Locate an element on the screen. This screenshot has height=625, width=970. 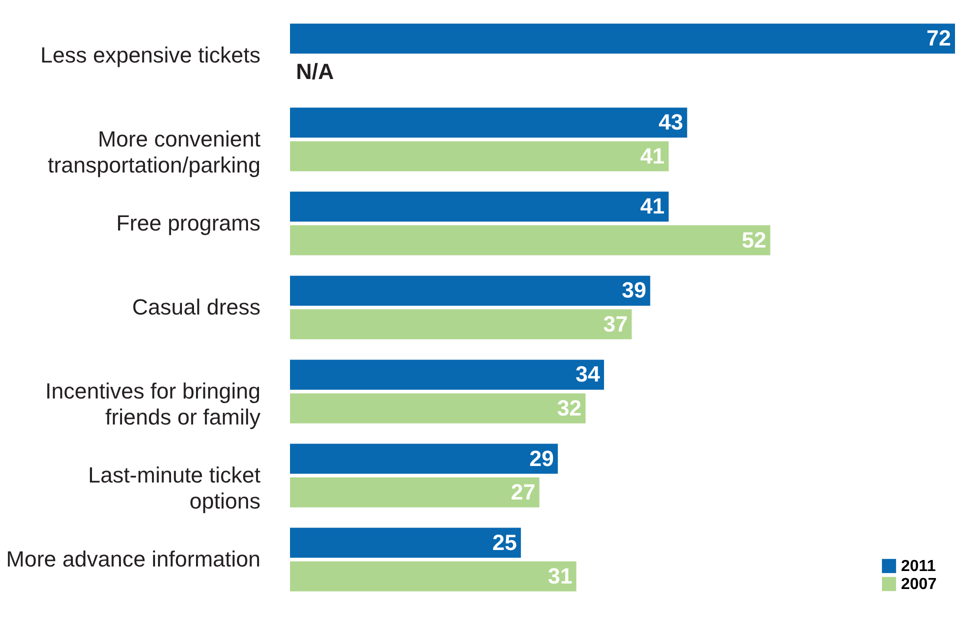
data-label: 25 is located at coordinates (504, 542).